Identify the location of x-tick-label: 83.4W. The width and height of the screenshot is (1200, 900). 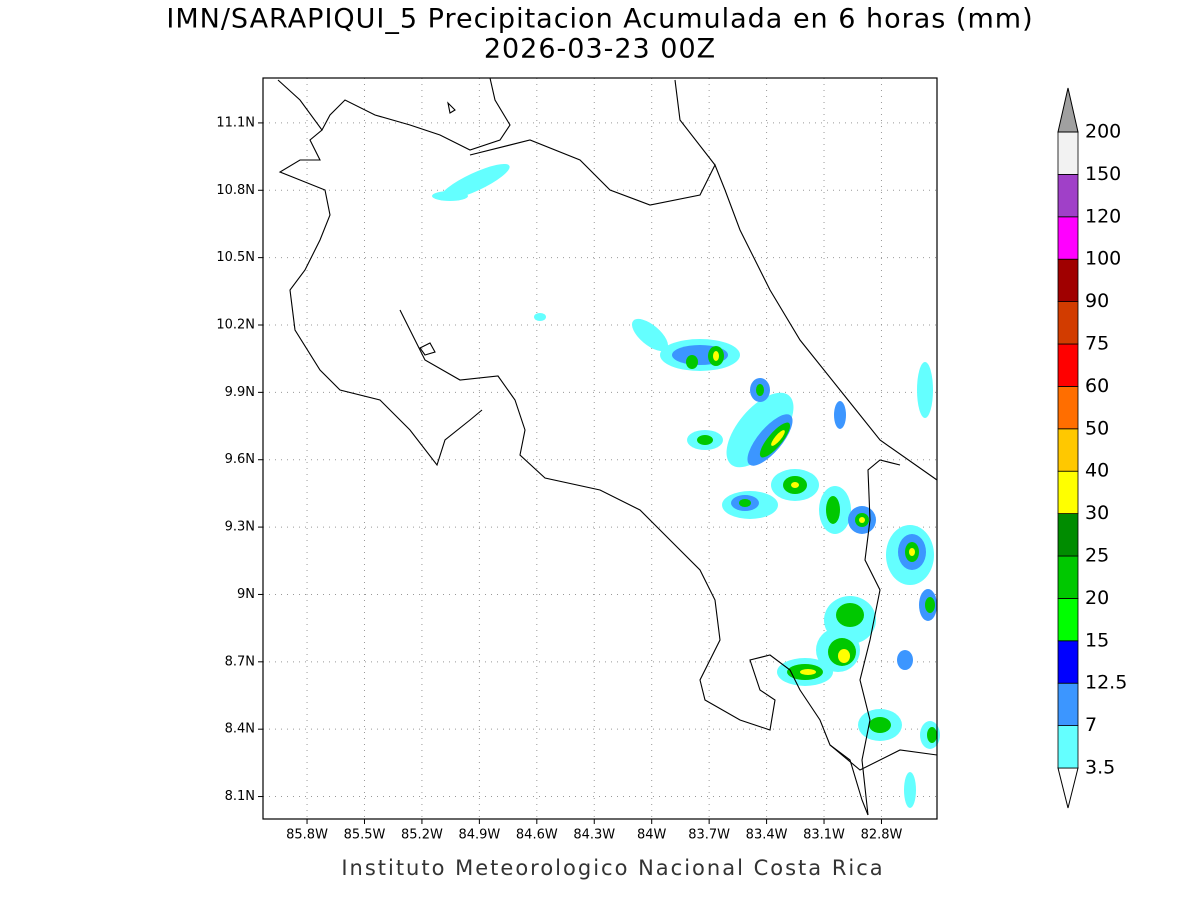
(767, 835).